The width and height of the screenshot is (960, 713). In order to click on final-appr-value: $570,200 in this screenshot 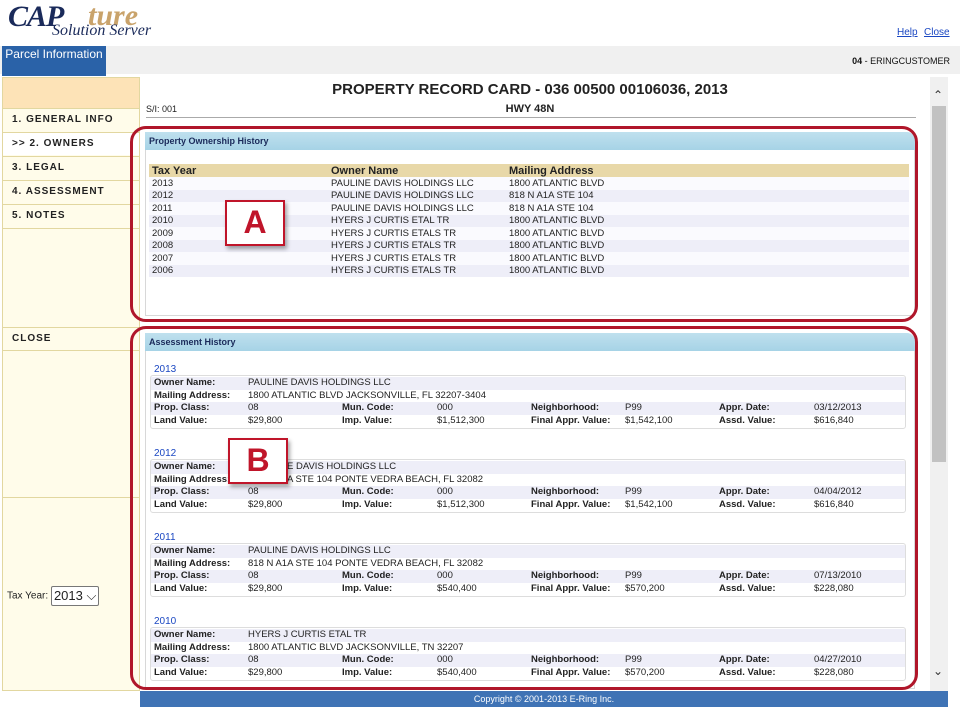, I will do `click(645, 672)`.